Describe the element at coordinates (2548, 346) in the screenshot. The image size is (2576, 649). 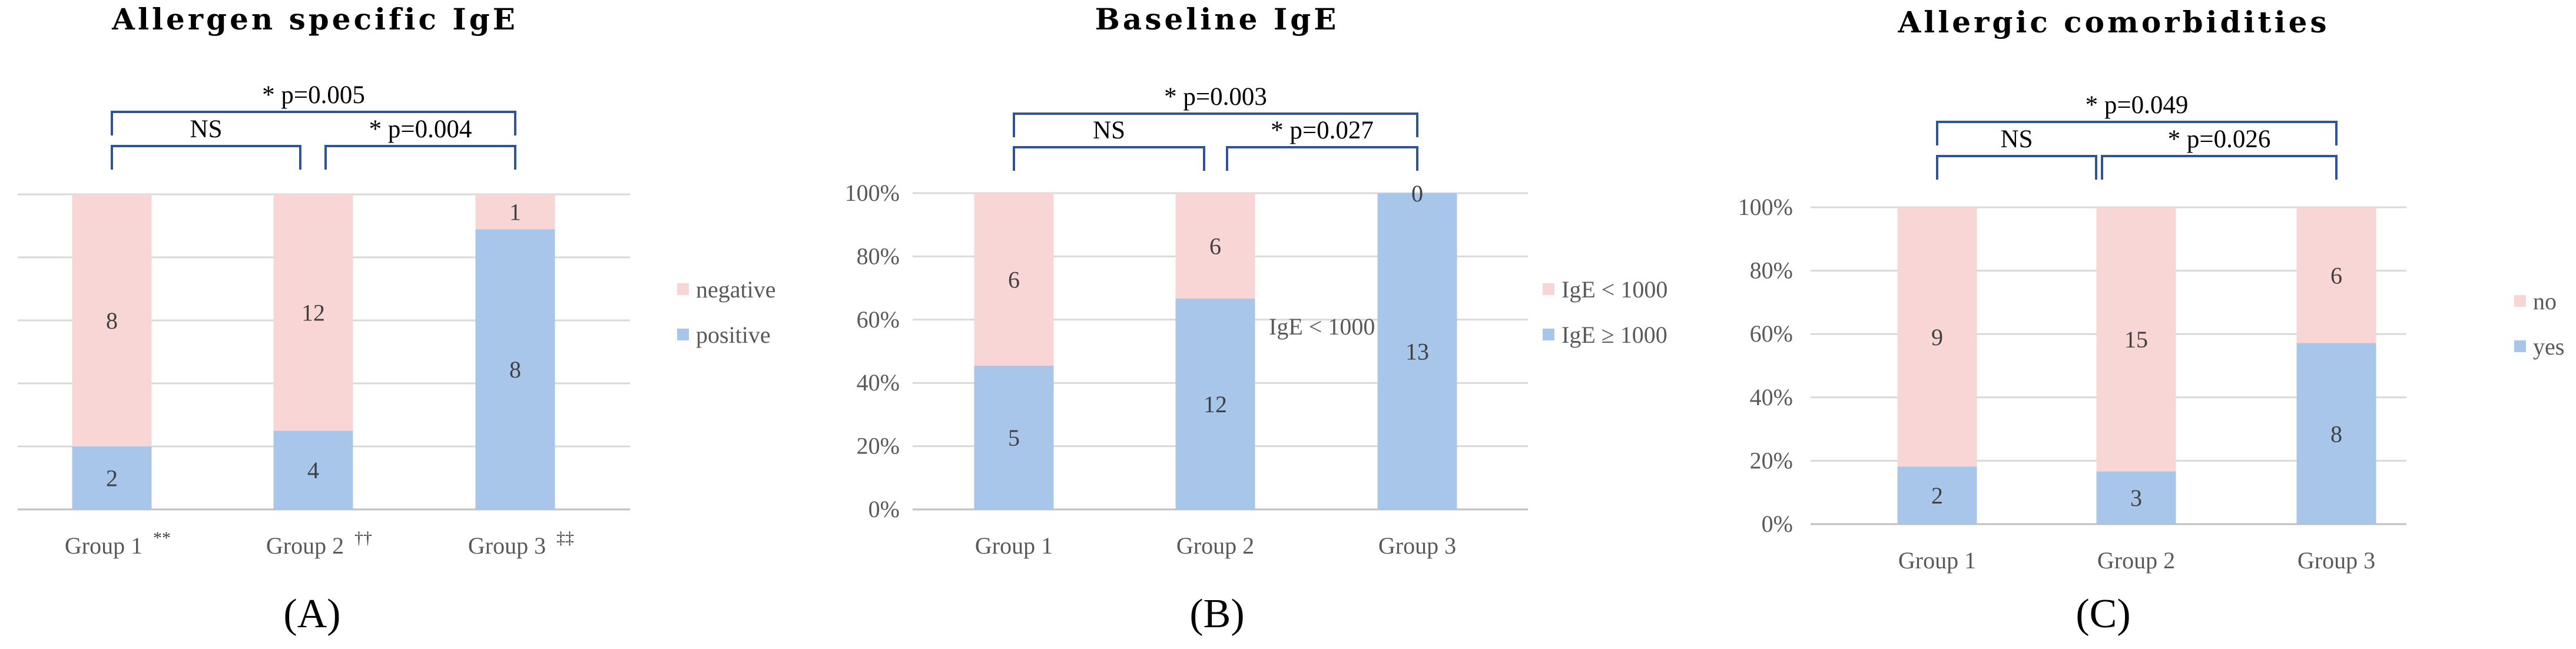
I see `legend-label: yes` at that location.